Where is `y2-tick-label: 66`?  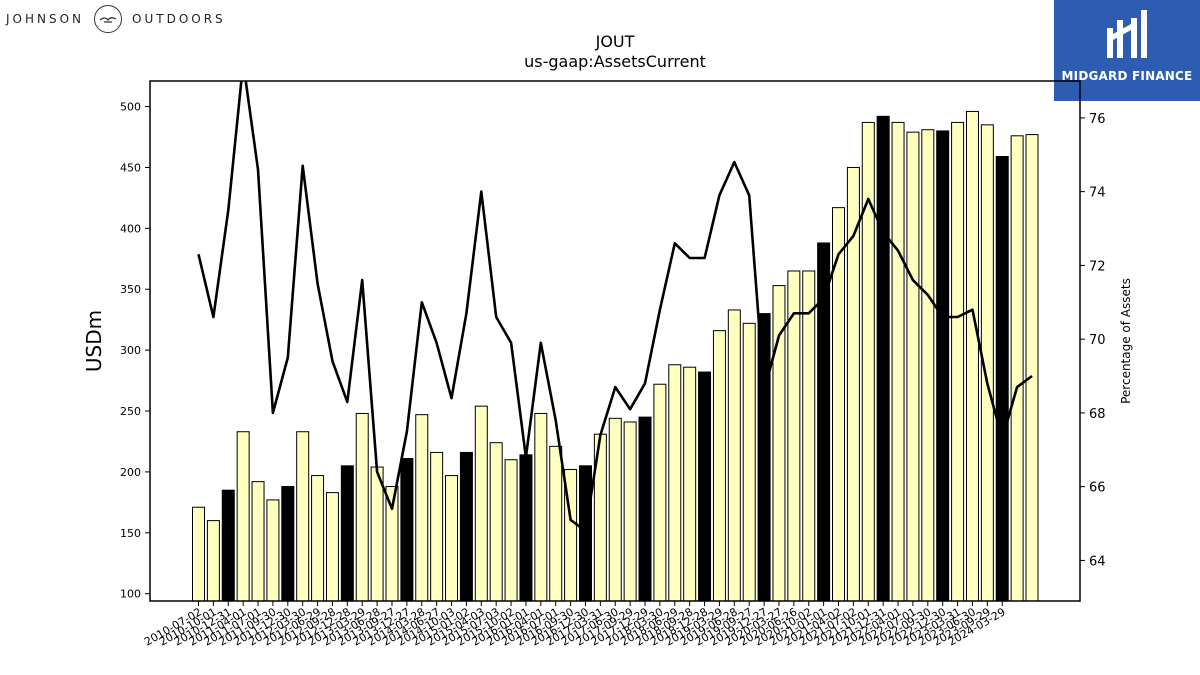
y2-tick-label: 66 is located at coordinates (1097, 488).